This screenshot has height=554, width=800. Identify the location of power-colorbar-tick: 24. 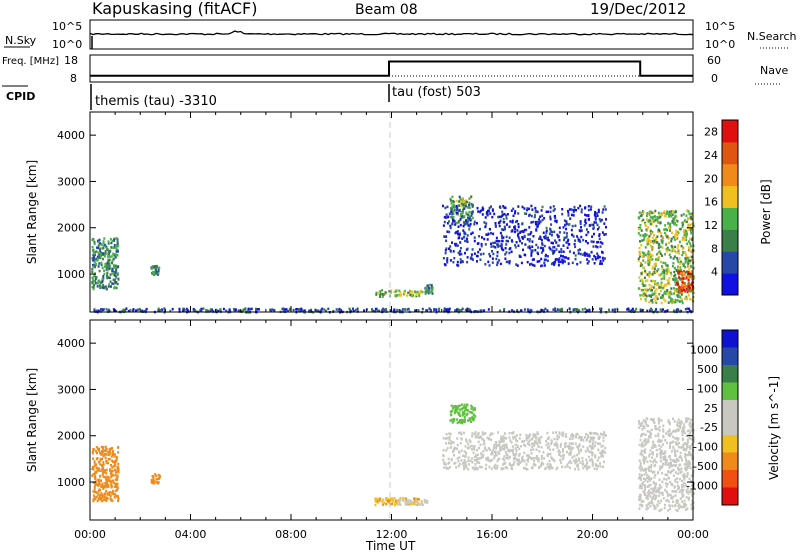
(711, 155).